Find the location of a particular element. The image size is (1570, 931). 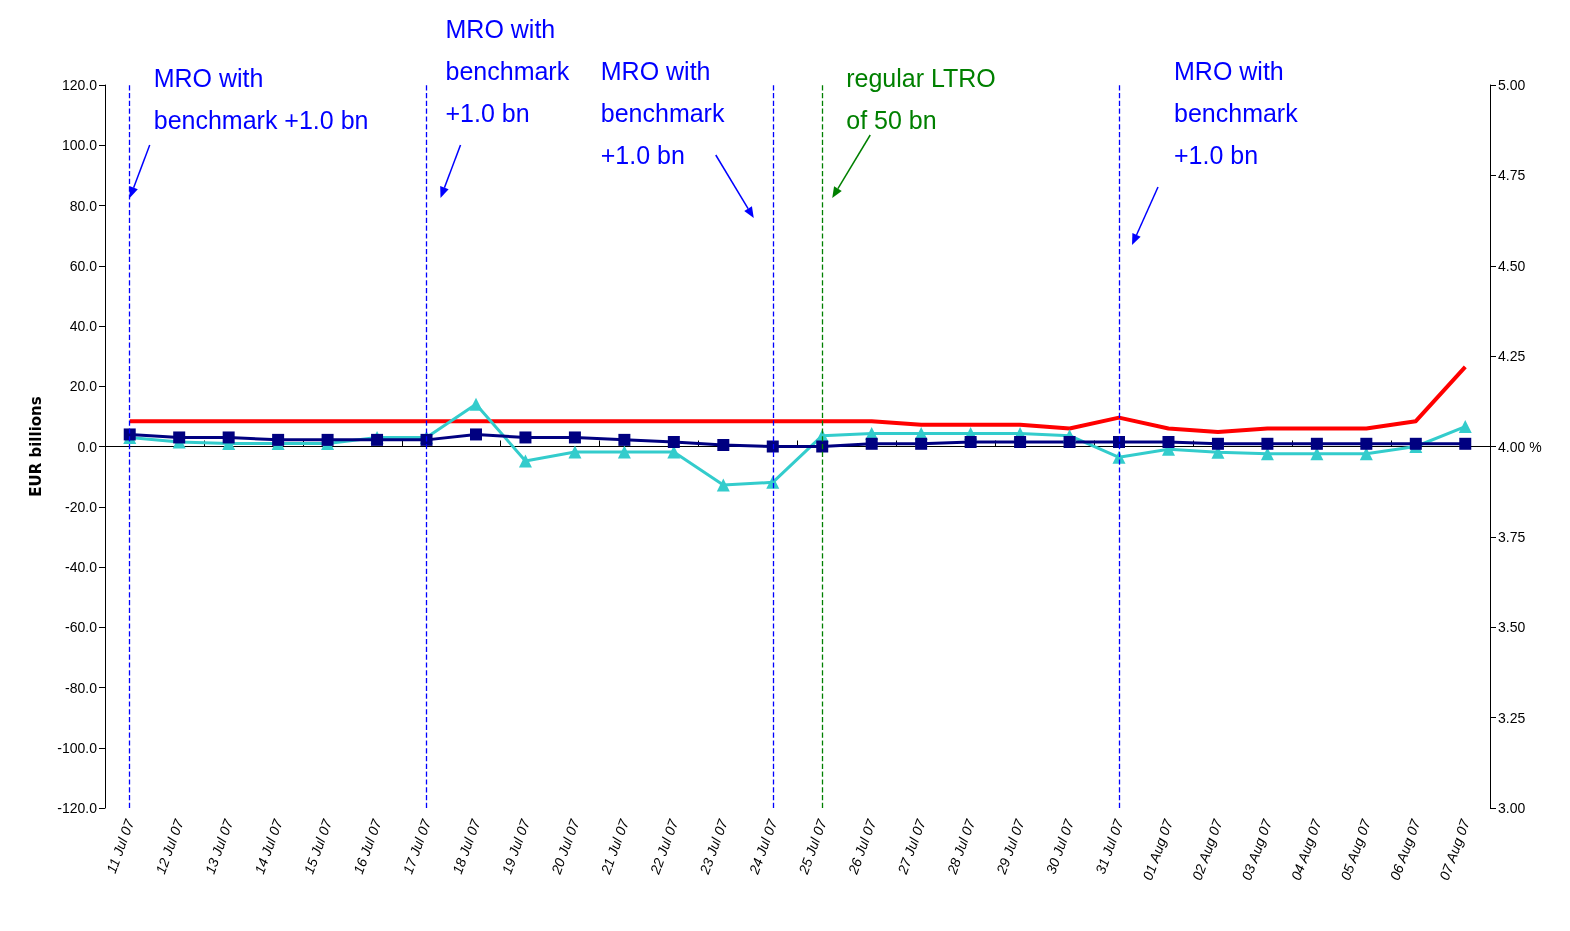

x-tick-label: 30 Jul 07 is located at coordinates (1060, 846).